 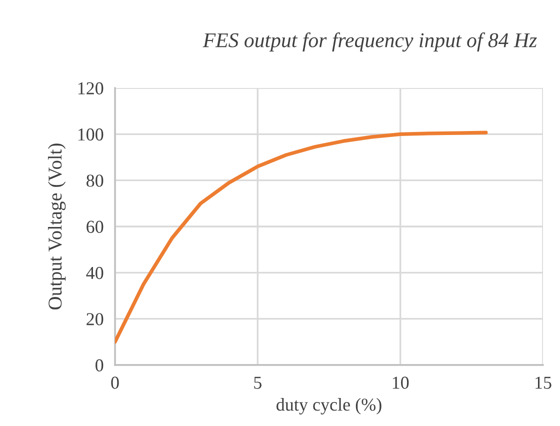 I want to click on x-axis-title: duty cycle (%), so click(x=329, y=406).